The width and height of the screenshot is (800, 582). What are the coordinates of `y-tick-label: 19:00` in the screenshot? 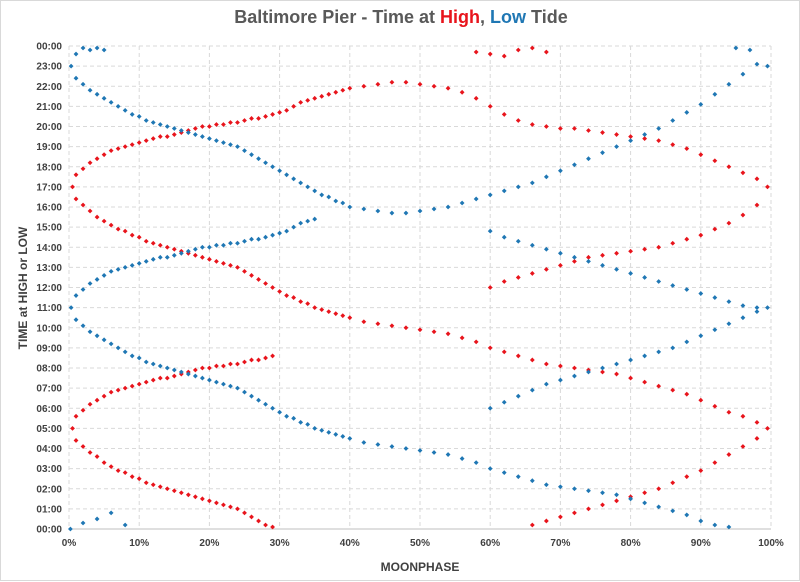 It's located at (49, 147).